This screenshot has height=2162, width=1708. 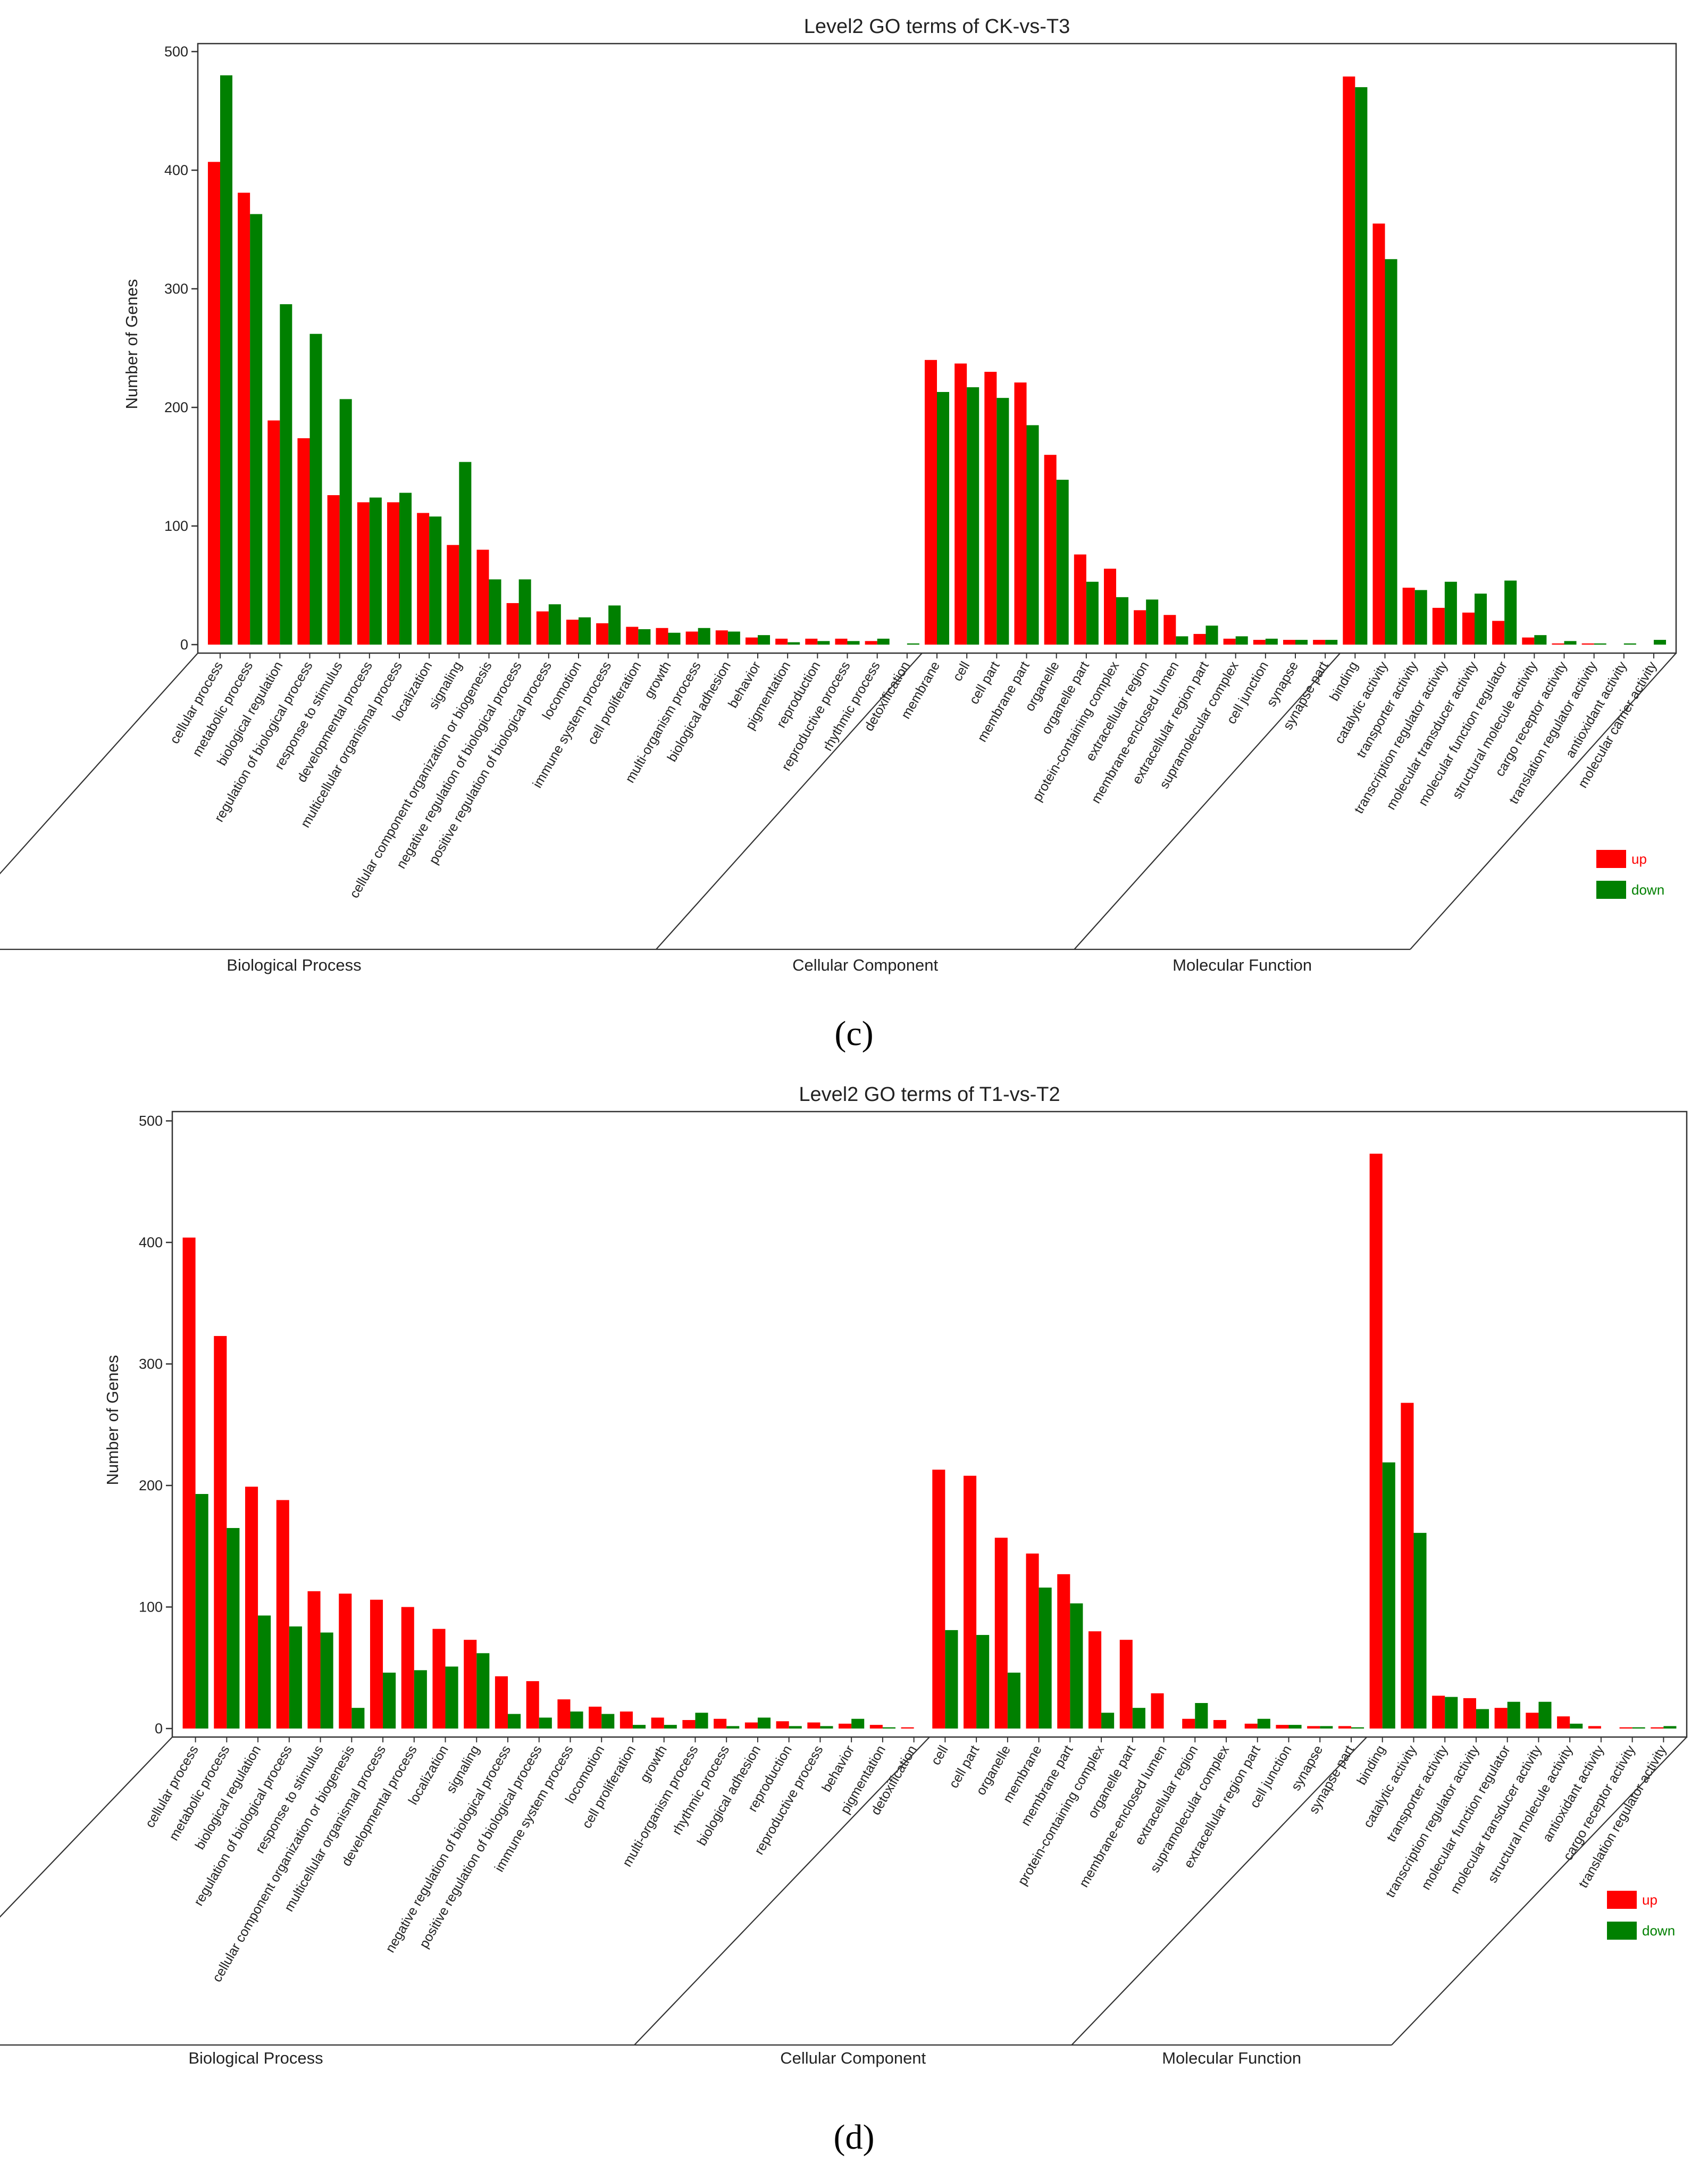 I want to click on y-axis-label: Number of Genes, so click(x=131, y=344).